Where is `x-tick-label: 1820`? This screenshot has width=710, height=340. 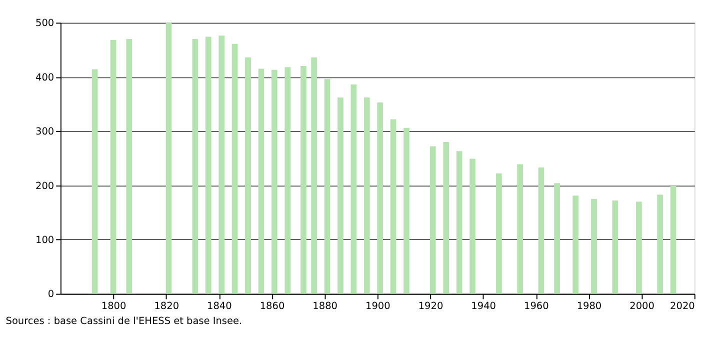 x-tick-label: 1820 is located at coordinates (167, 306).